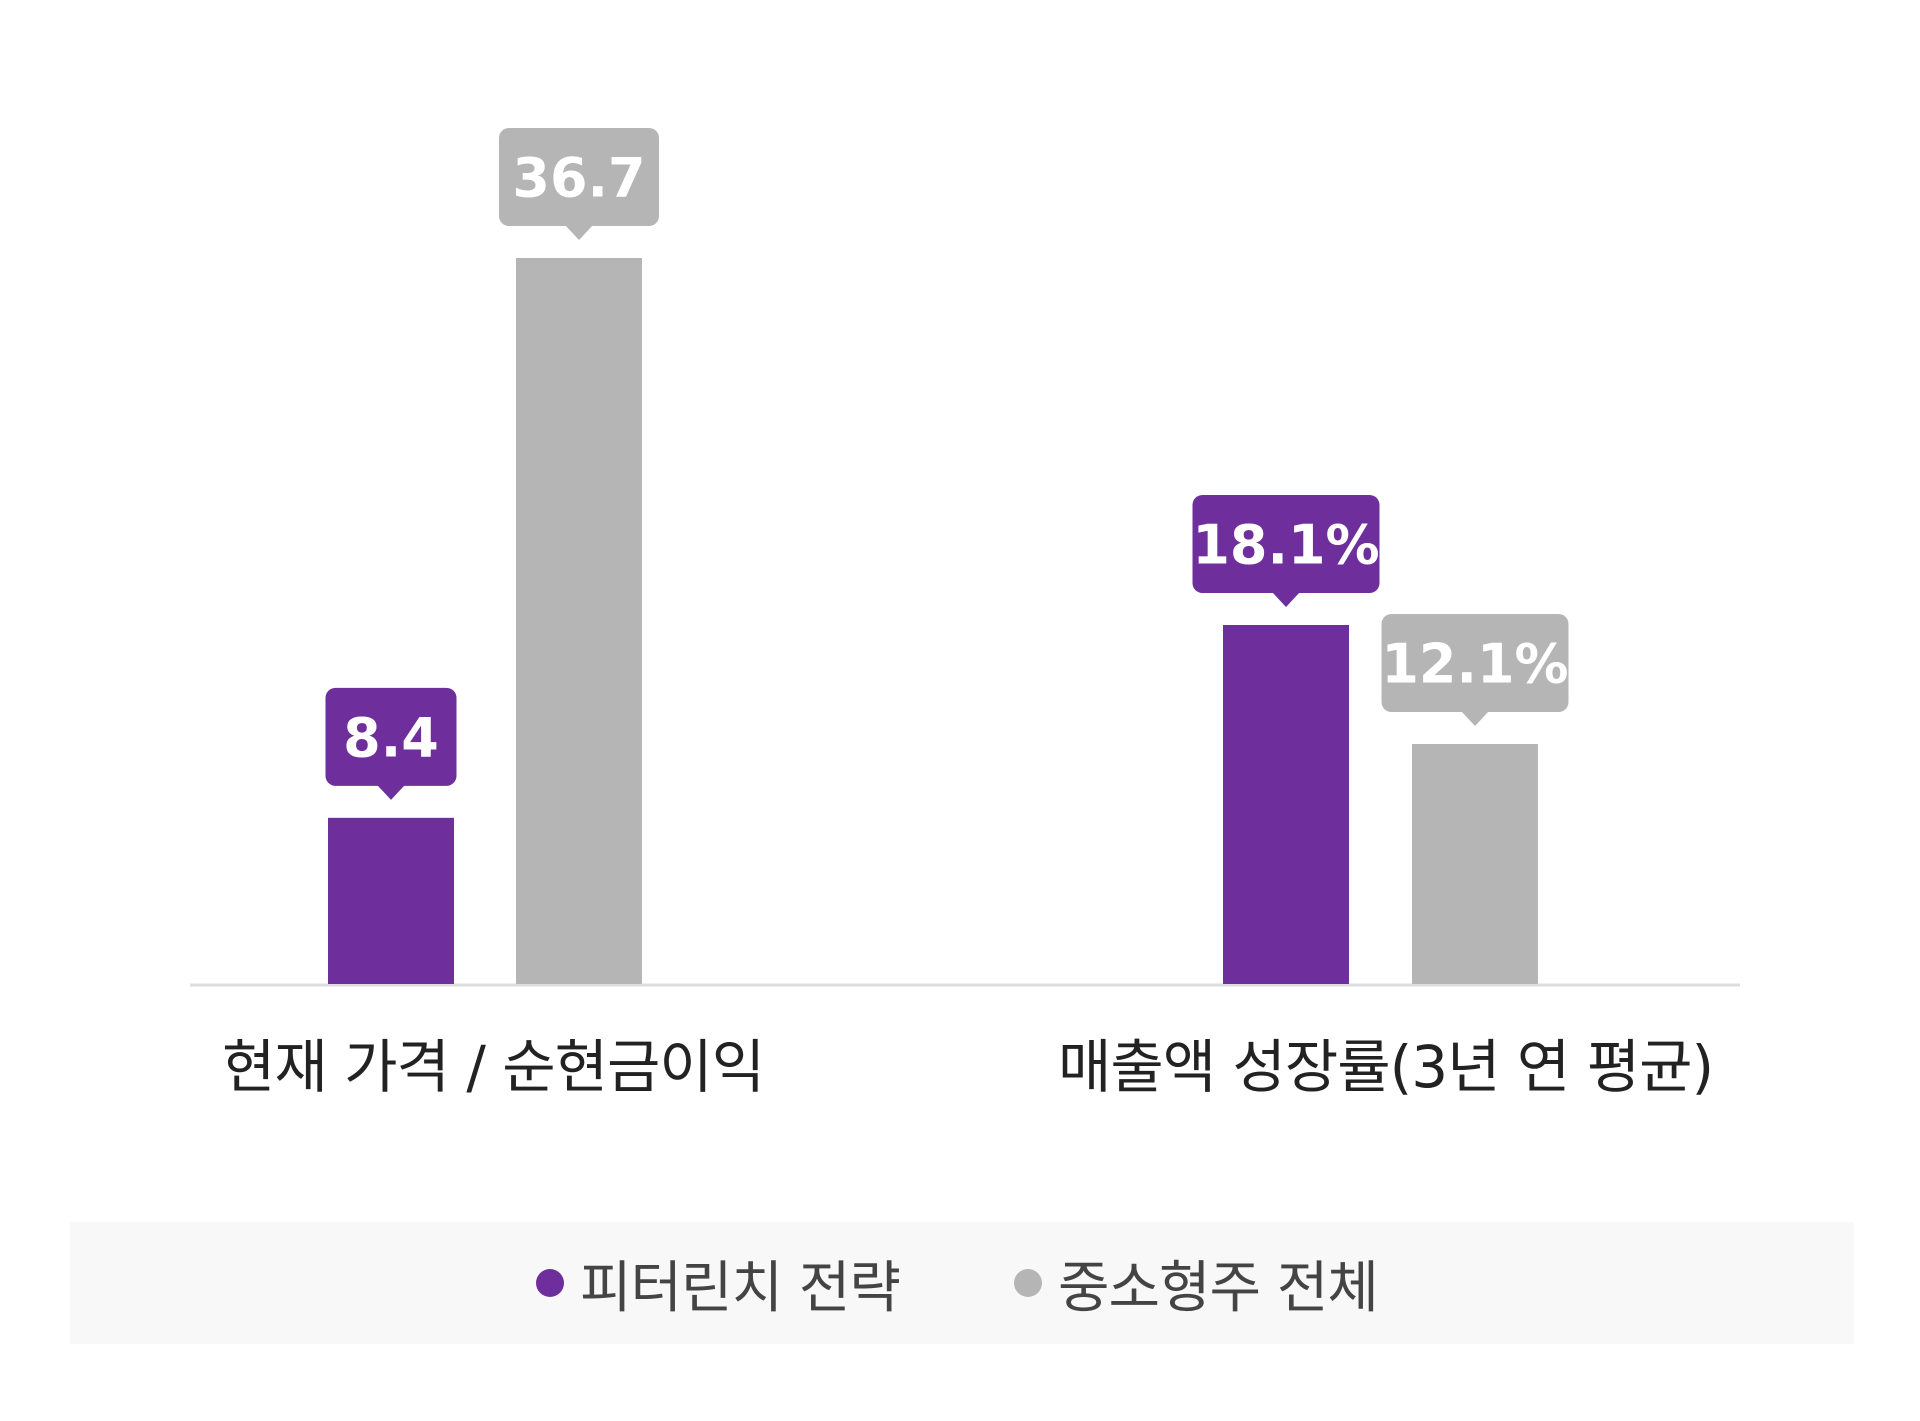  What do you see at coordinates (493, 1067) in the screenshot?
I see `category-label-0: 현재 가격 / 순현금이익` at bounding box center [493, 1067].